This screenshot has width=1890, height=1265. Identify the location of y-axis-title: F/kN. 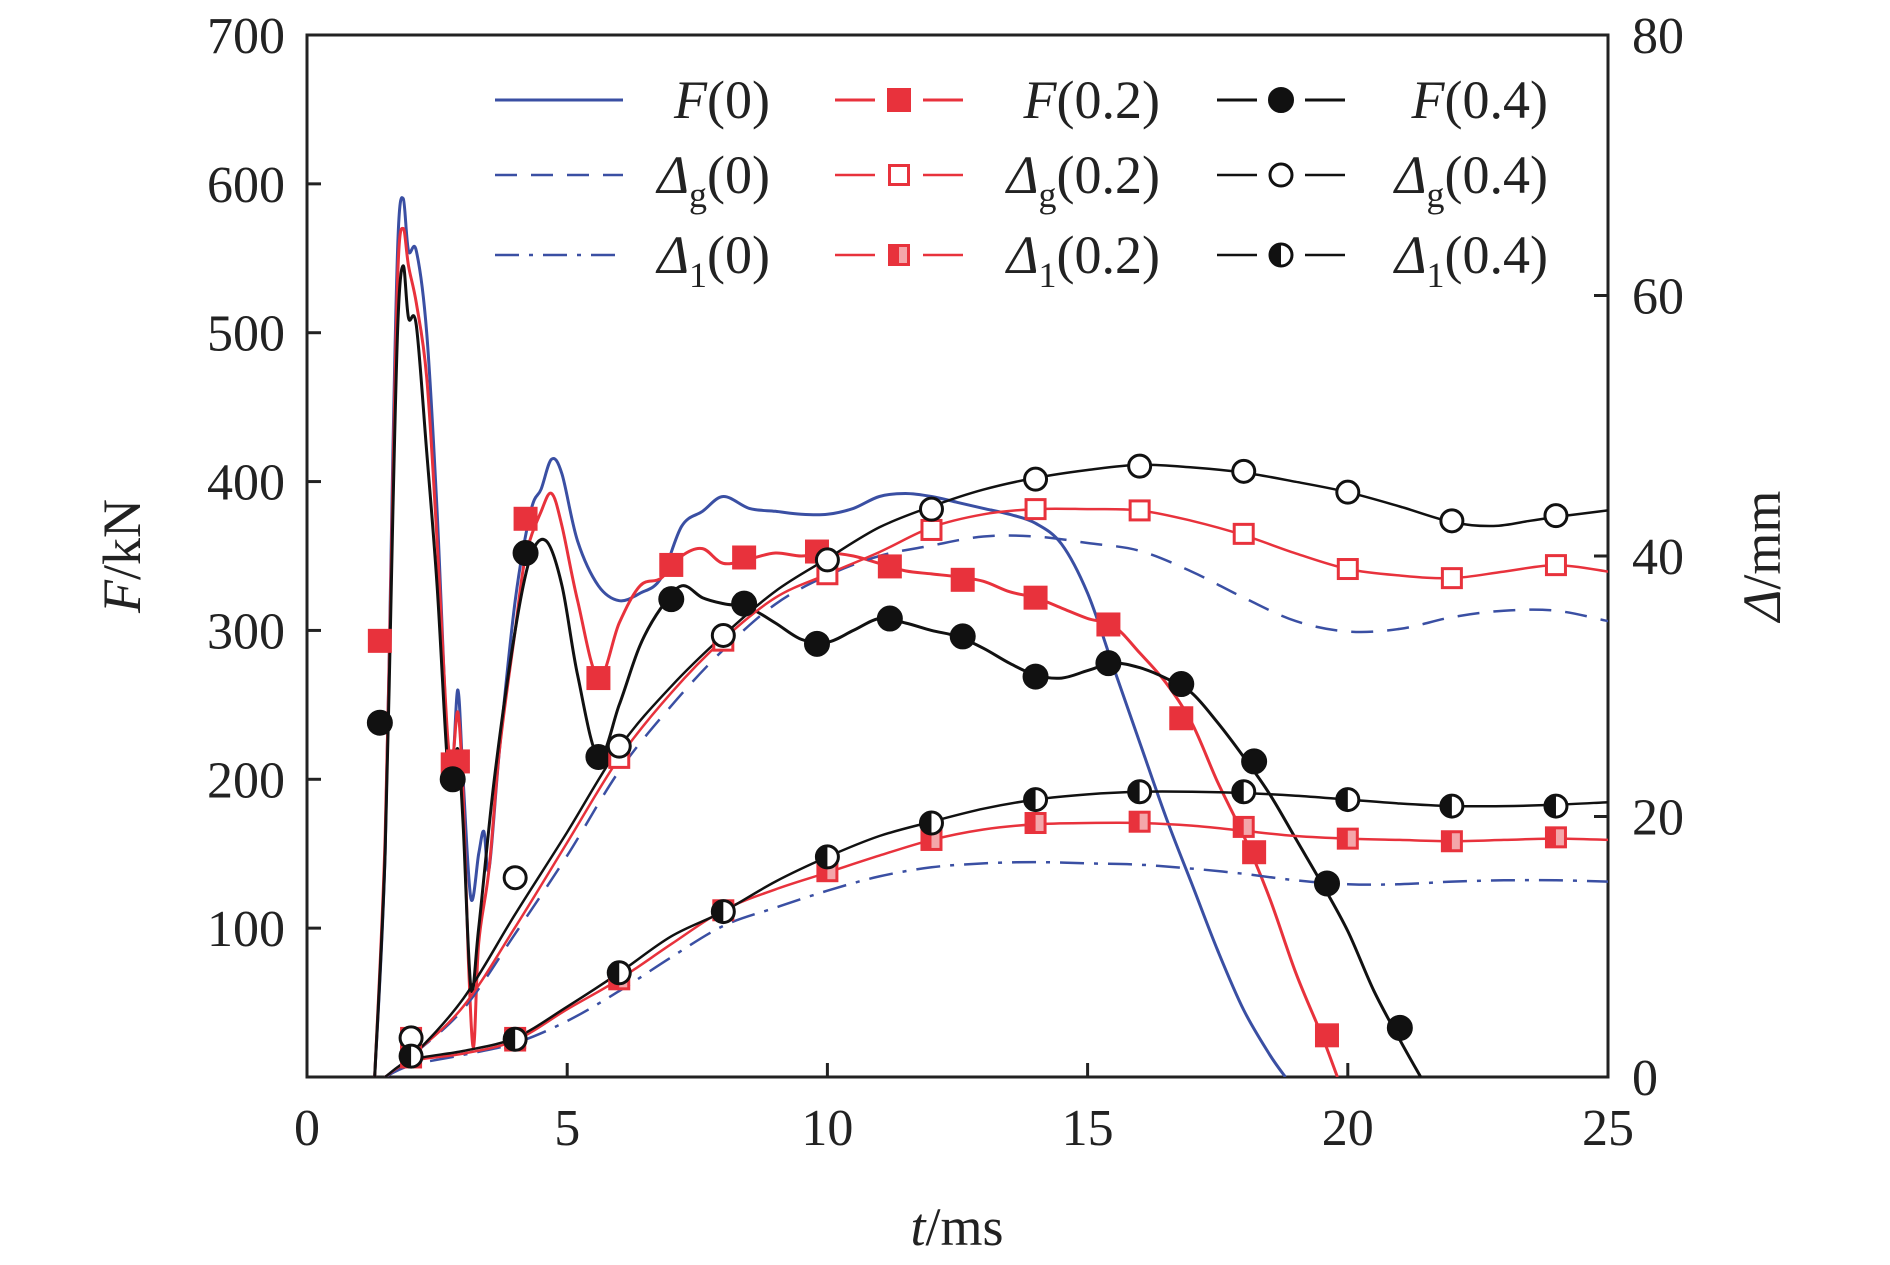
(122, 556).